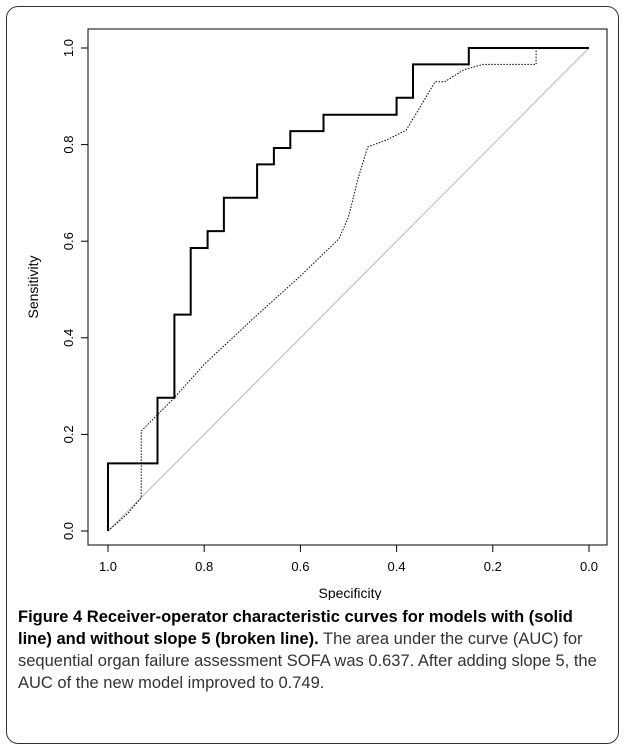  What do you see at coordinates (204, 566) in the screenshot?
I see `x-tick-label: 0.8` at bounding box center [204, 566].